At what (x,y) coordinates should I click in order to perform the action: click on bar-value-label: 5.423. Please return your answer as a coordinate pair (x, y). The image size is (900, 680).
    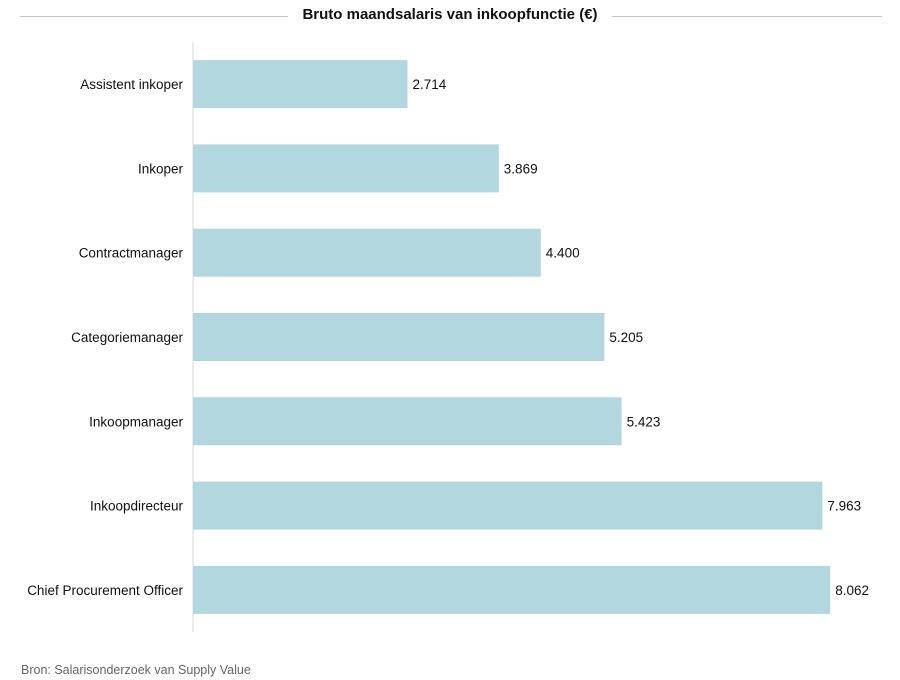
    Looking at the image, I should click on (644, 421).